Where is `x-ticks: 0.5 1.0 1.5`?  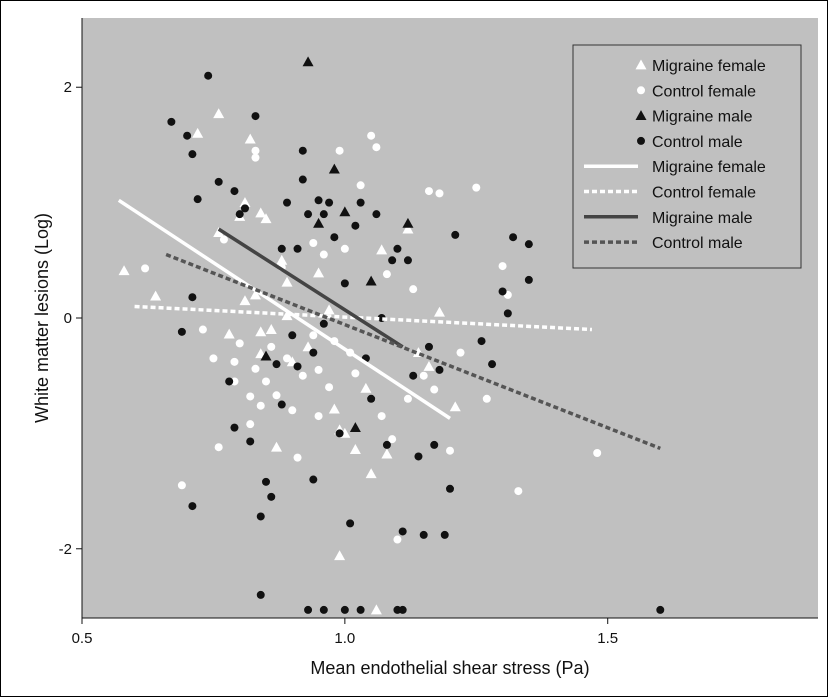 x-ticks: 0.5 1.0 1.5 is located at coordinates (345, 632).